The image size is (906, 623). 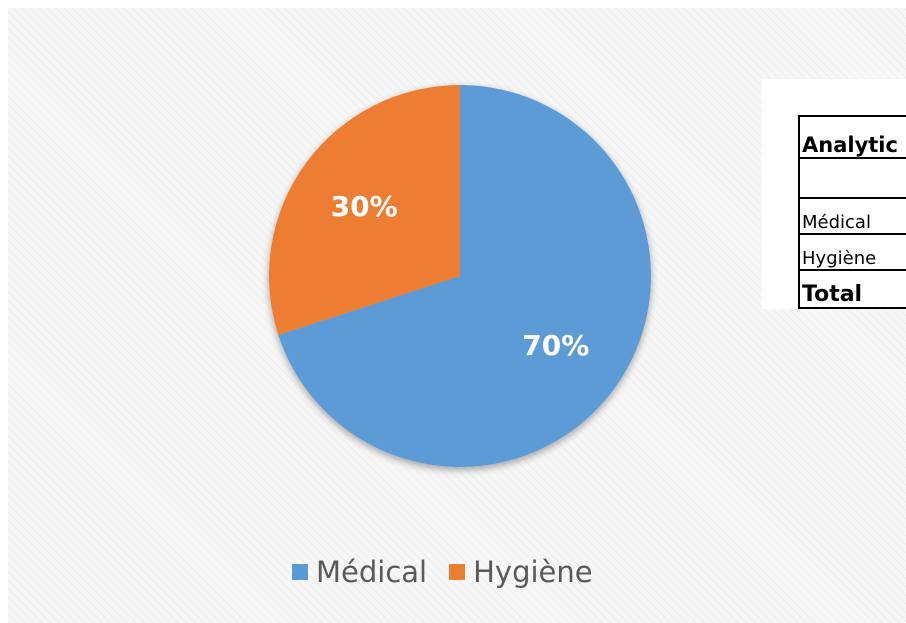 I want to click on table-row: Médical, so click(x=852, y=216).